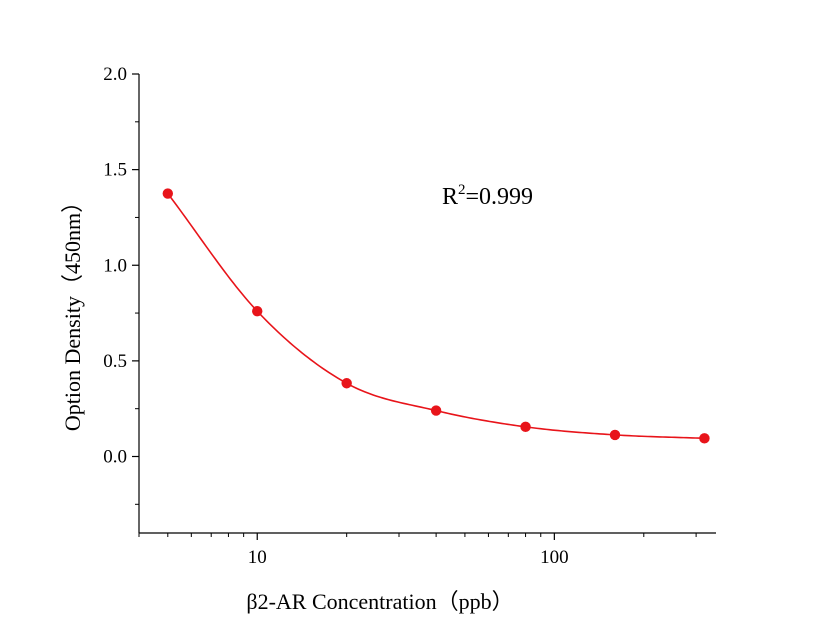  Describe the element at coordinates (500, 197) in the screenshot. I see `annotation-value: =0.999` at that location.